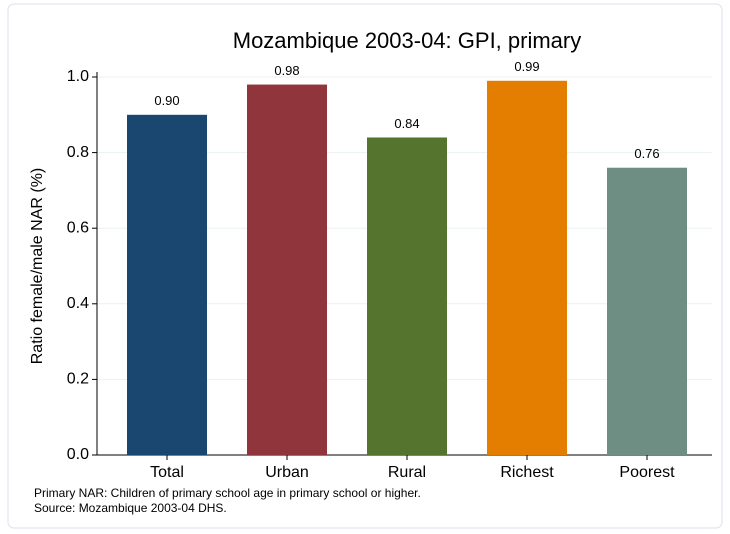 Image resolution: width=730 pixels, height=534 pixels. Describe the element at coordinates (647, 472) in the screenshot. I see `x-tick-label: Poorest` at that location.